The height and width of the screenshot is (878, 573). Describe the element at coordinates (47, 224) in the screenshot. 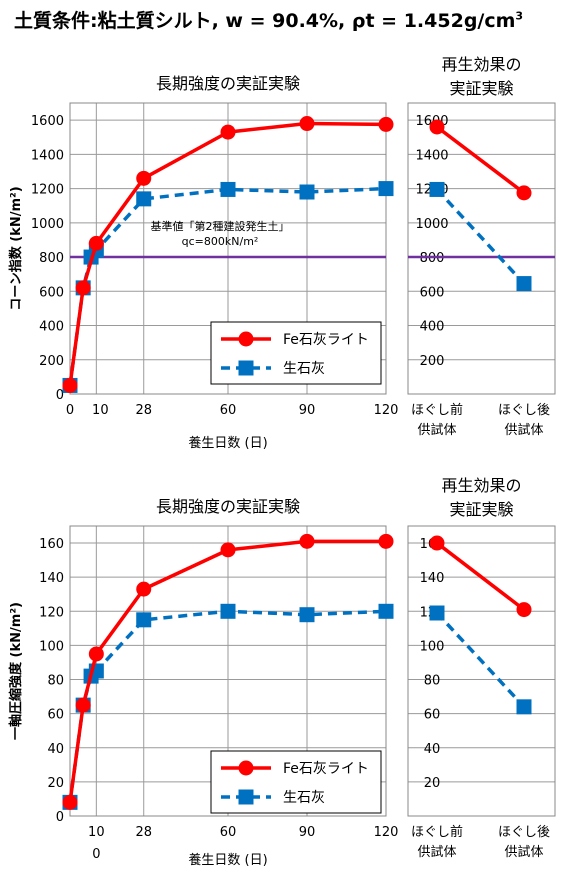

I see `chart1-ytick-5: 1000` at that location.